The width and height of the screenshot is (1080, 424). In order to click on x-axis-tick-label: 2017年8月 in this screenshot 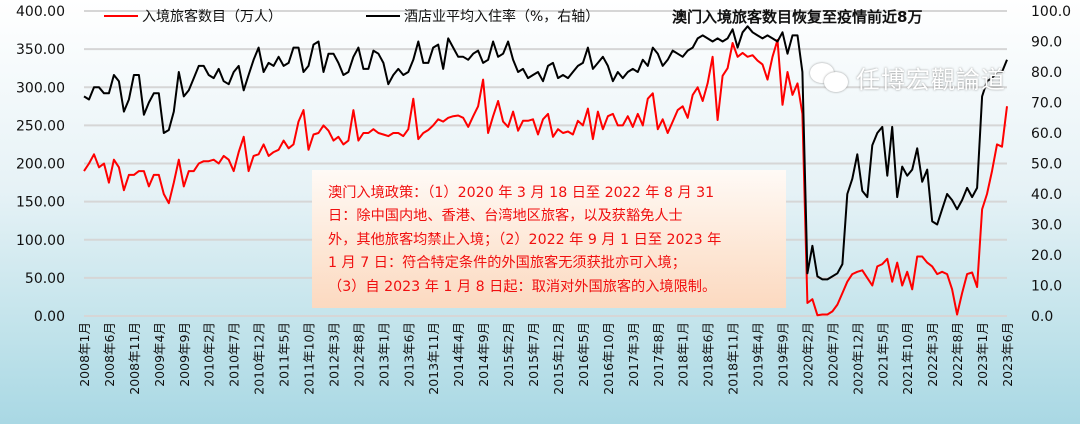, I will do `click(658, 354)`.